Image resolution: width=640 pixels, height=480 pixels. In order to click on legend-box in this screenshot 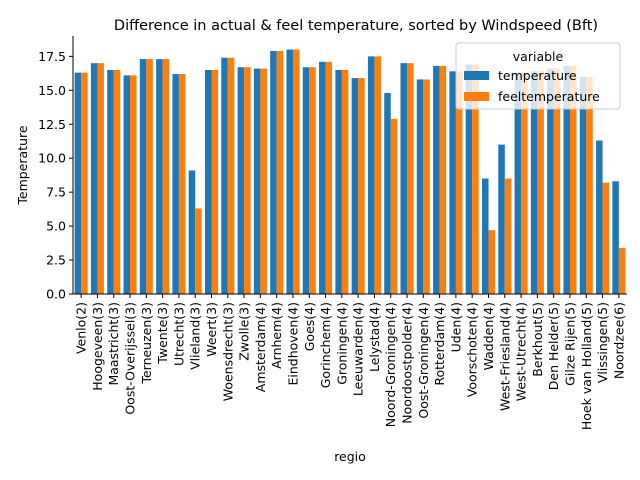, I will do `click(538, 76)`.